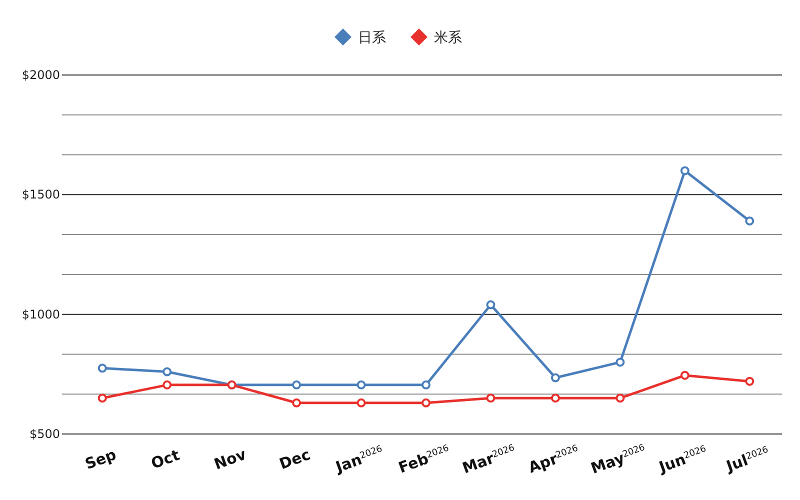 The height and width of the screenshot is (500, 800). What do you see at coordinates (44, 434) in the screenshot?
I see `y-tick-label: $500` at bounding box center [44, 434].